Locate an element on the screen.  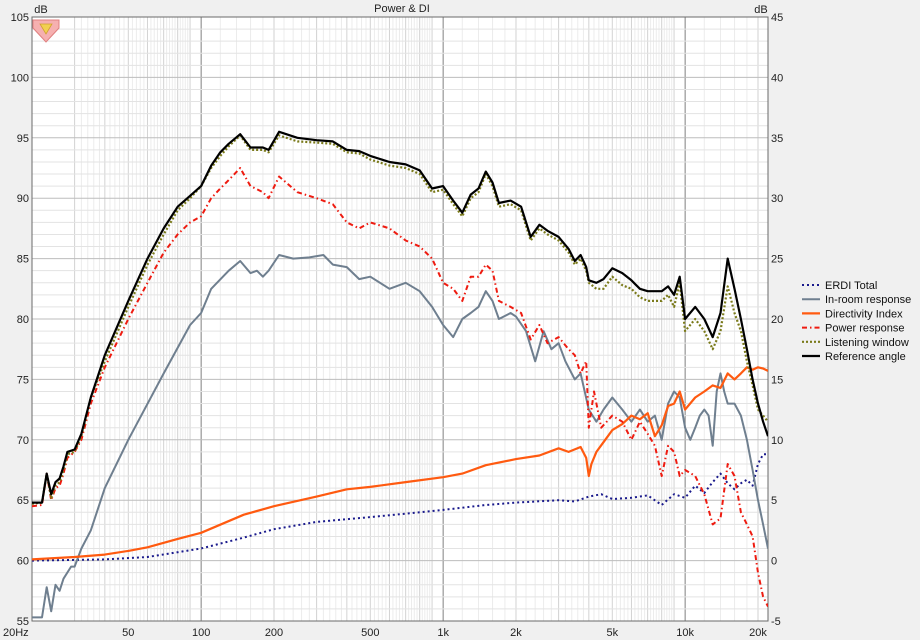
legend-item-label: Directivity Index is located at coordinates (864, 314).